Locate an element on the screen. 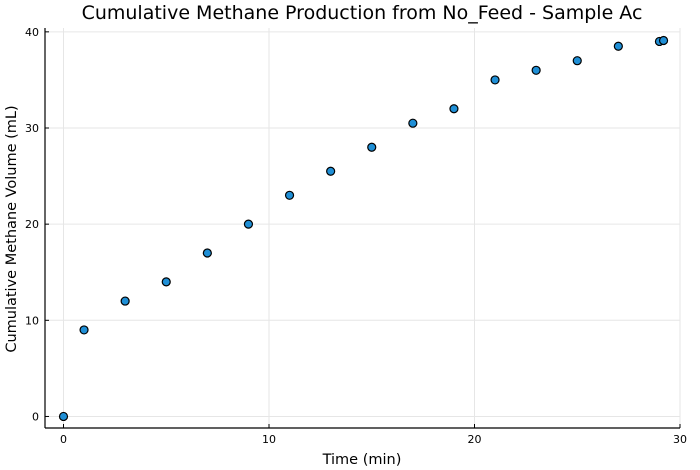  x-tick-label-3: 30 is located at coordinates (680, 439).